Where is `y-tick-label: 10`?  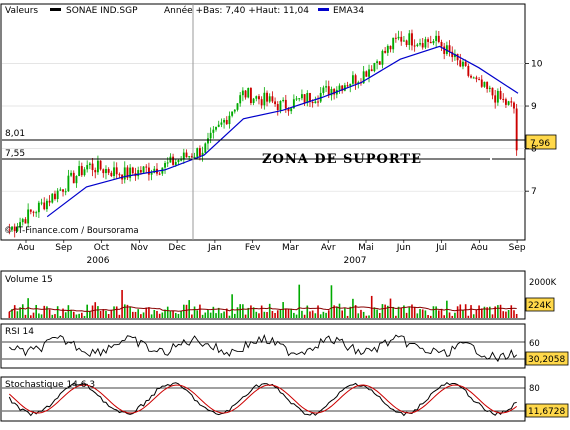 y-tick-label: 10 is located at coordinates (537, 64).